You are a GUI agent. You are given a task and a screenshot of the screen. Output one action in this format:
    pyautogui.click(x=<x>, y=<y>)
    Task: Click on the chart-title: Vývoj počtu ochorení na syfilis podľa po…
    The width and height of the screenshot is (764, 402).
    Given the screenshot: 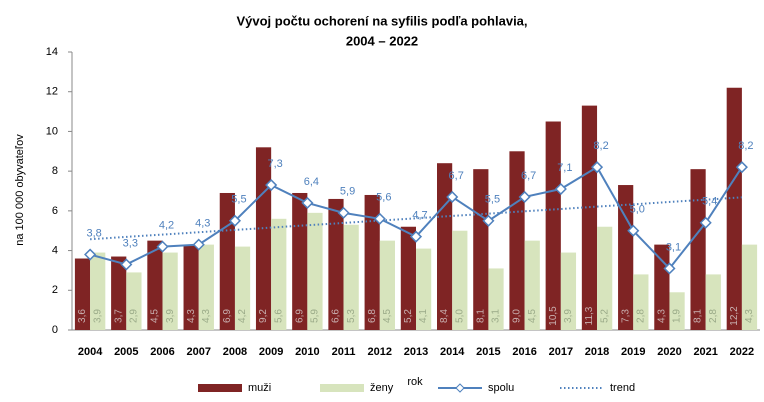 What is the action you would take?
    pyautogui.click(x=381, y=20)
    